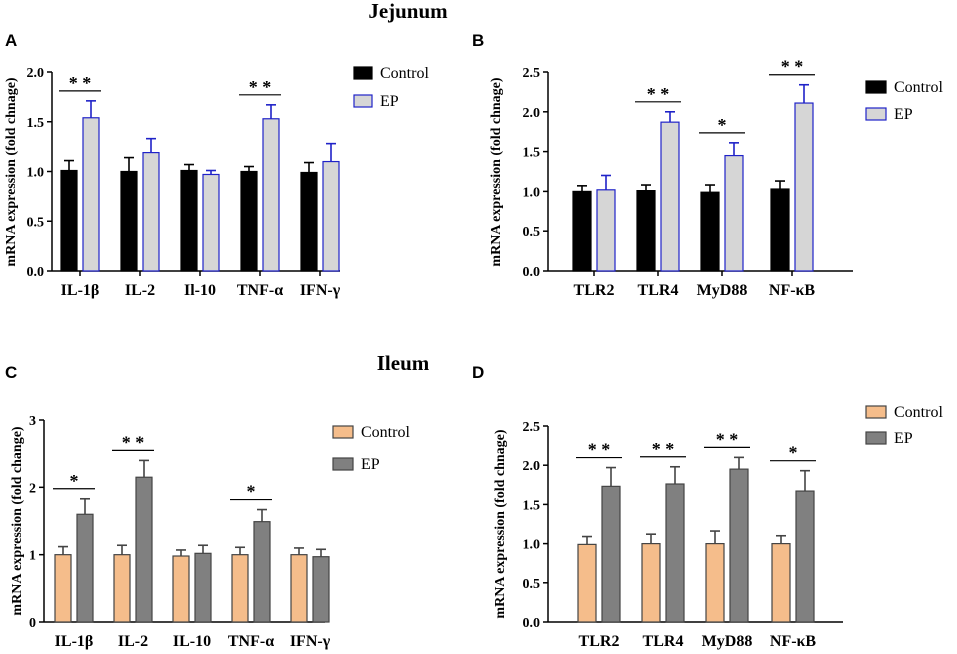 The image size is (957, 654). I want to click on y-tick-label: 3, so click(32, 421).